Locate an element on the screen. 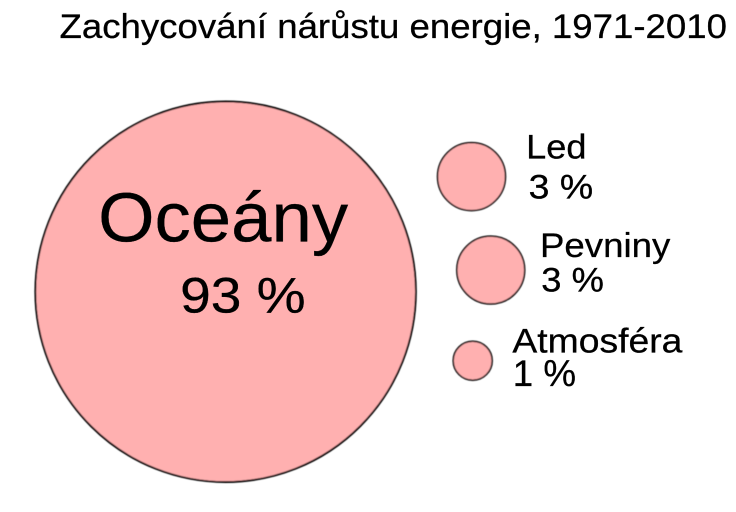 The height and width of the screenshot is (512, 736). svg-text: Oceány is located at coordinates (223, 218).